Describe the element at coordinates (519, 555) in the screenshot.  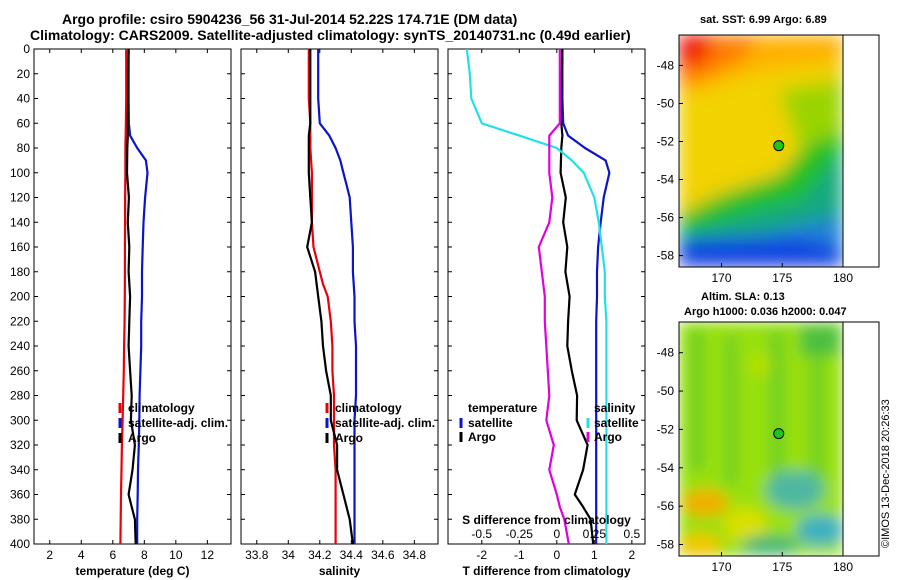
I see `x-tick-label: -1` at that location.